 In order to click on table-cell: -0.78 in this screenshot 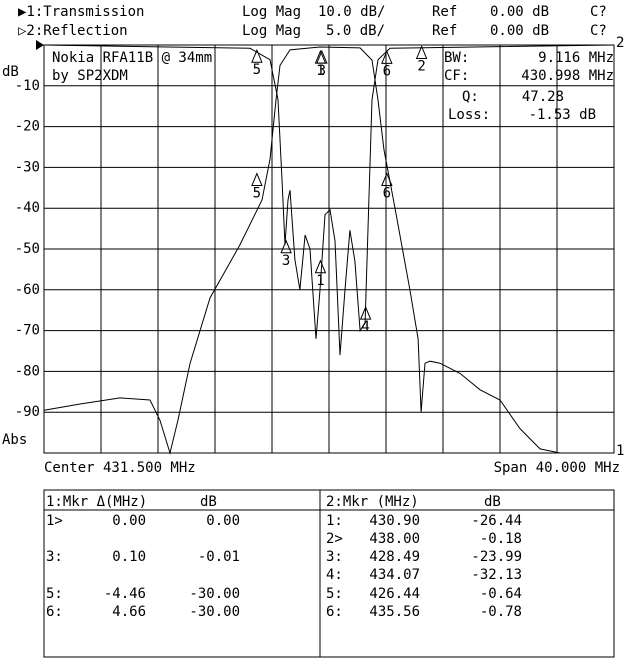, I will do `click(501, 612)`.